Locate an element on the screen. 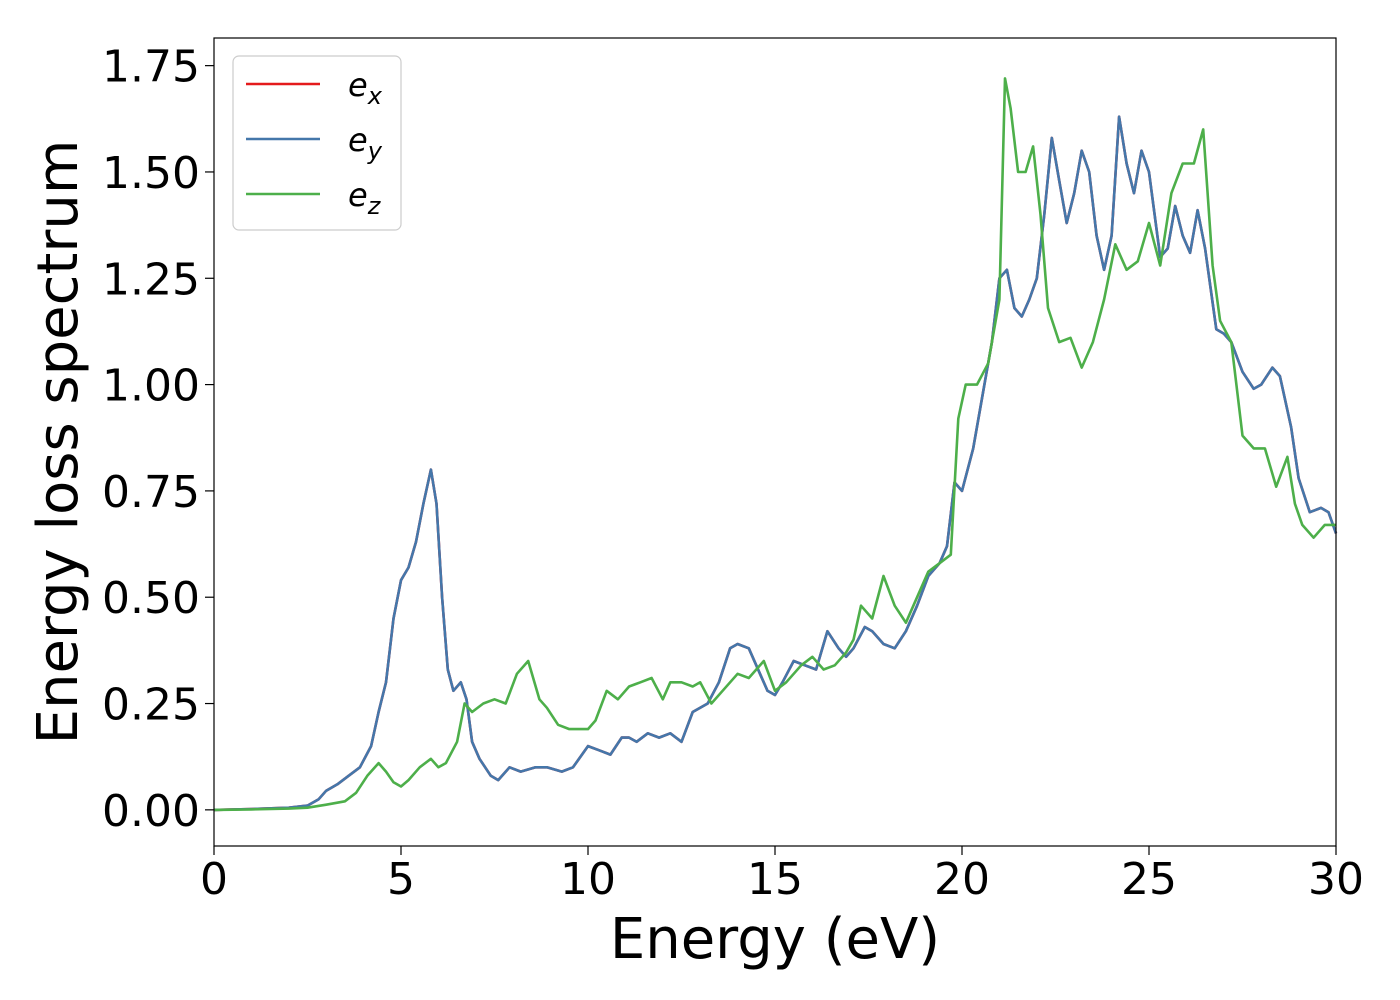 The height and width of the screenshot is (1000, 1400). x-tick-label: 0 is located at coordinates (214, 879).